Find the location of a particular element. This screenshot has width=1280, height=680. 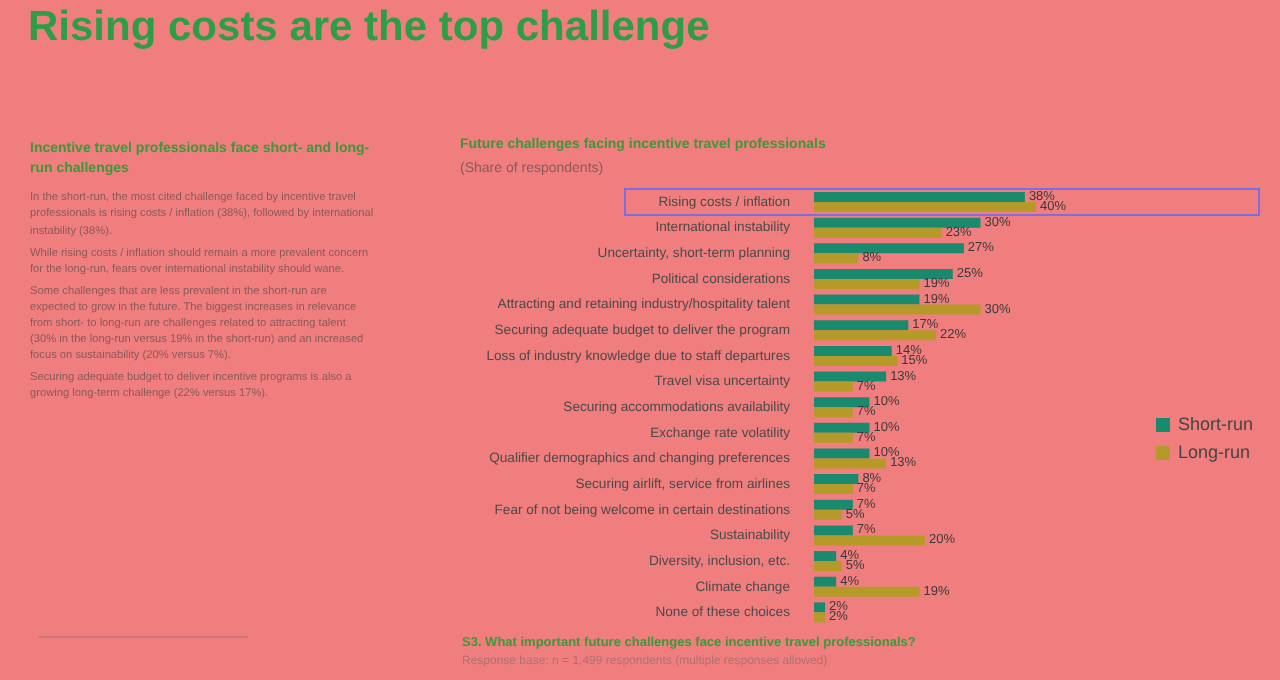

legend-label: Short-run is located at coordinates (1216, 424).